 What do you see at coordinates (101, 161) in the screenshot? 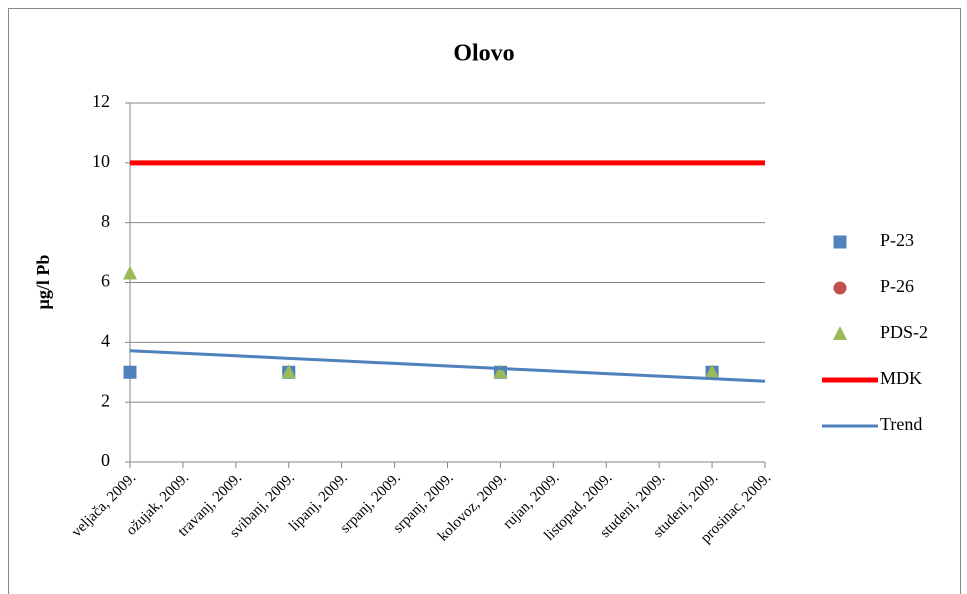
I see `y-tick-label: 10` at bounding box center [101, 161].